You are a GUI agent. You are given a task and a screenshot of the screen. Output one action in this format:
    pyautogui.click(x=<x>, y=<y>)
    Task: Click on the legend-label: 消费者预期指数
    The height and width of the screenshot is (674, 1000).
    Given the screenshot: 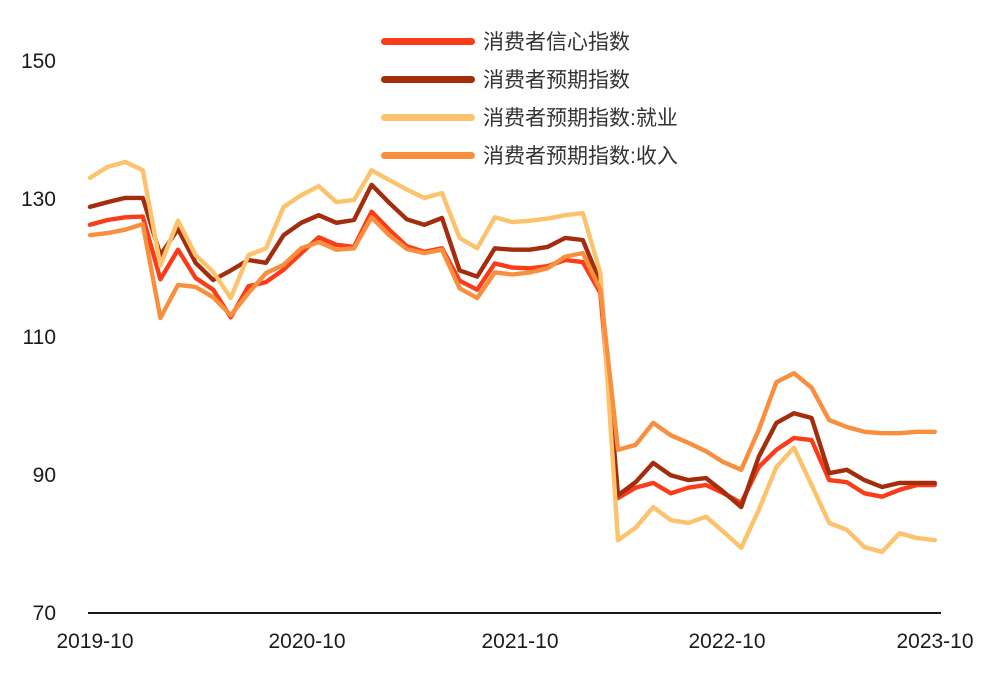 What is the action you would take?
    pyautogui.click(x=556, y=80)
    